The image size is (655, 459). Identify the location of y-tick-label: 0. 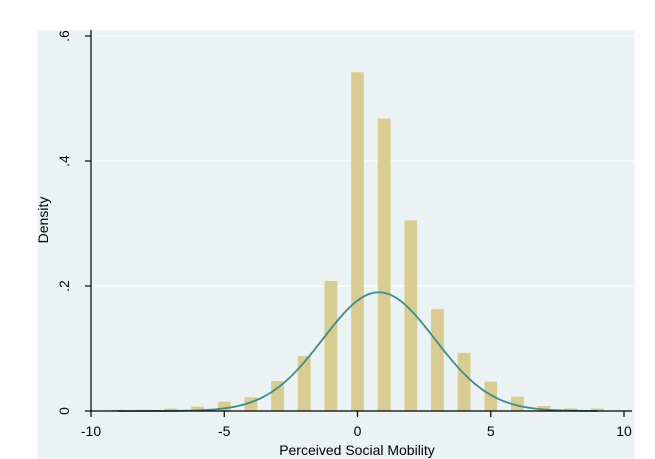
(64, 411).